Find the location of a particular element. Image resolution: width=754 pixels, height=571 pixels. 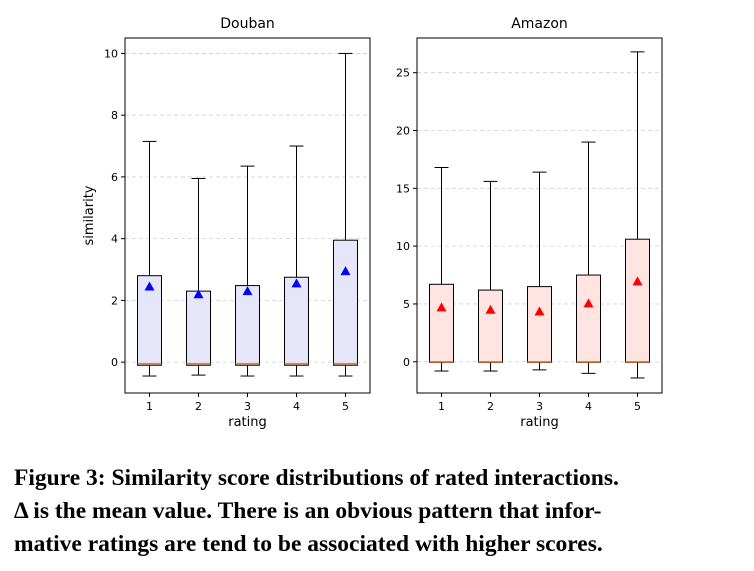

y-tick-label: 6 is located at coordinates (114, 177).